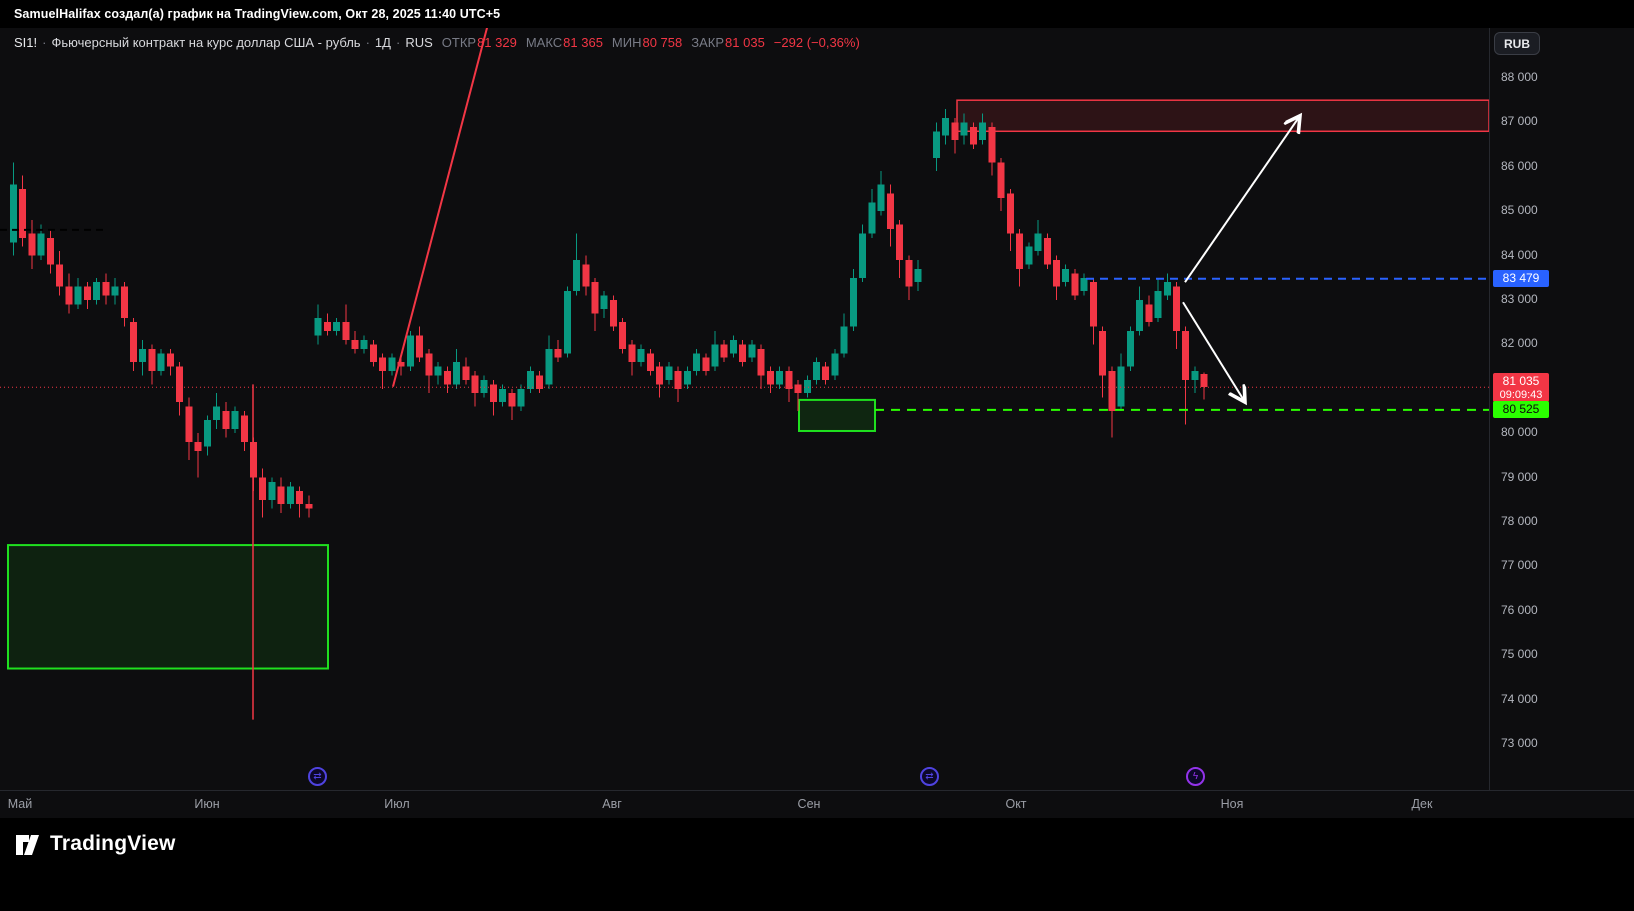  What do you see at coordinates (817, 864) in the screenshot?
I see `bottom-bar: TradingView` at bounding box center [817, 864].